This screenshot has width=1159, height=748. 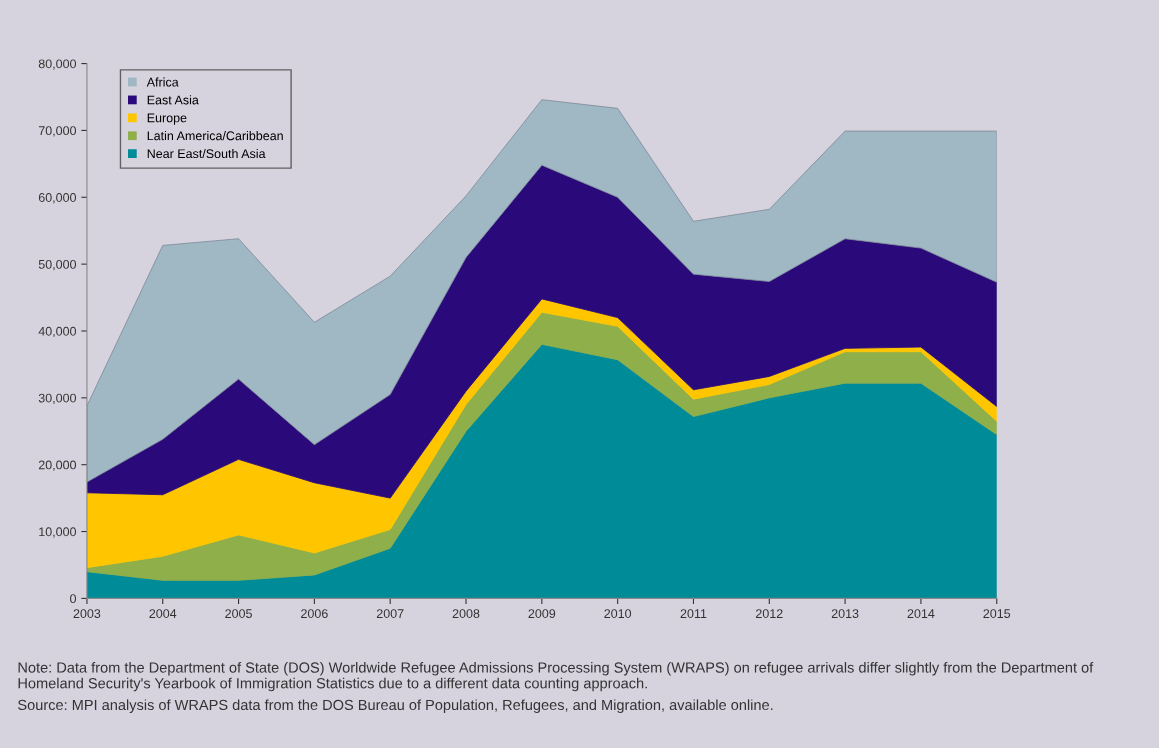 What do you see at coordinates (769, 613) in the screenshot?
I see `x-tick-label: 2012` at bounding box center [769, 613].